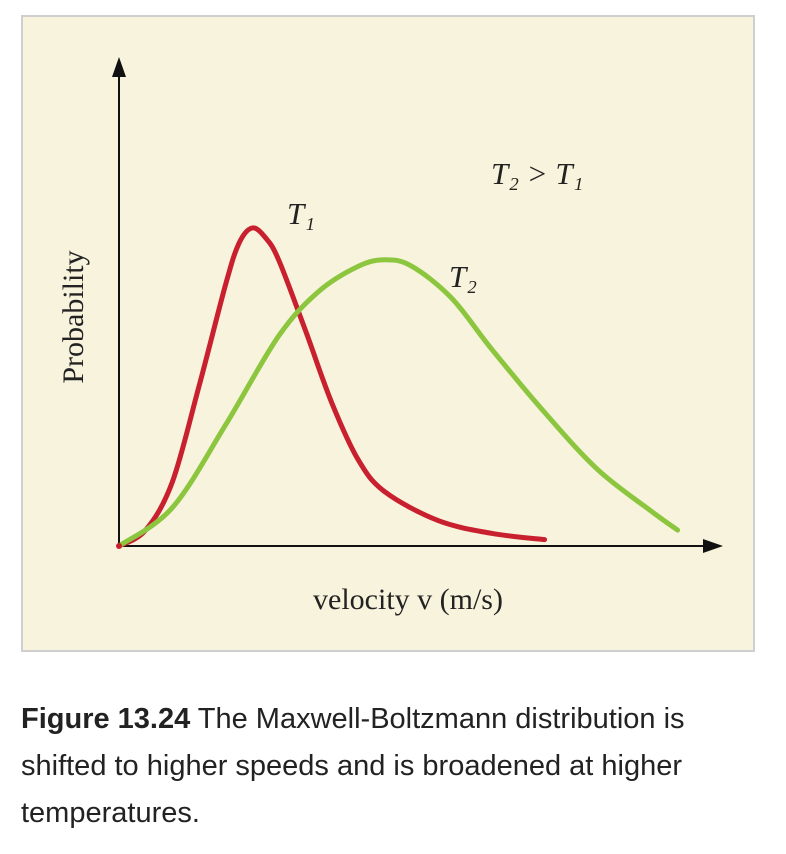 The height and width of the screenshot is (854, 786). Describe the element at coordinates (73, 316) in the screenshot. I see `y-axis-label: Probability` at that location.